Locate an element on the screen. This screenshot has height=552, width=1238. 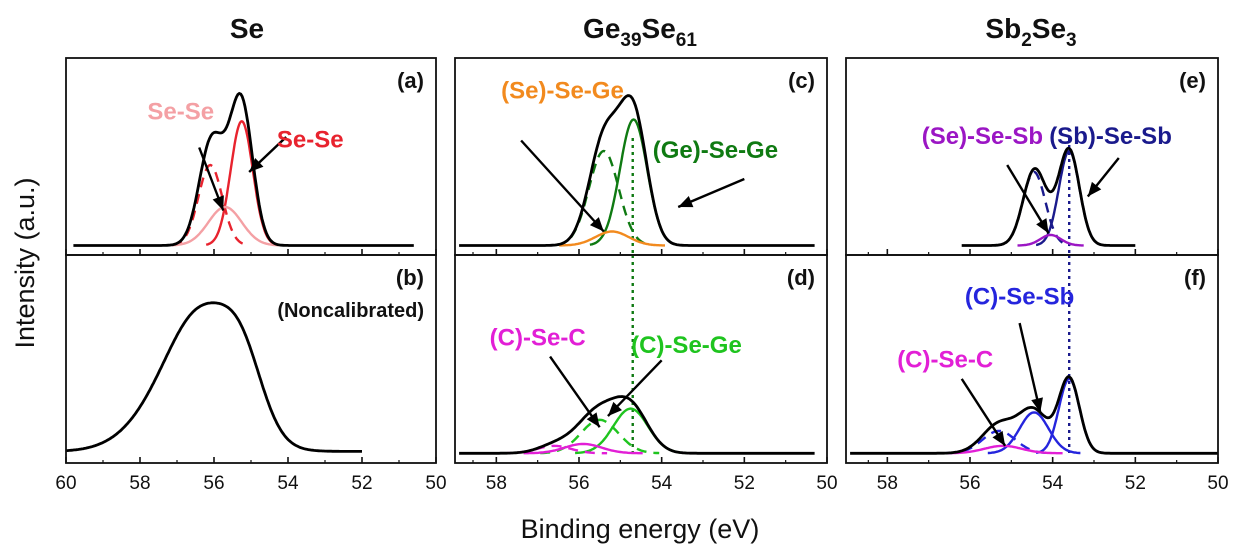
plot-area-d is located at coordinates (637, 355).